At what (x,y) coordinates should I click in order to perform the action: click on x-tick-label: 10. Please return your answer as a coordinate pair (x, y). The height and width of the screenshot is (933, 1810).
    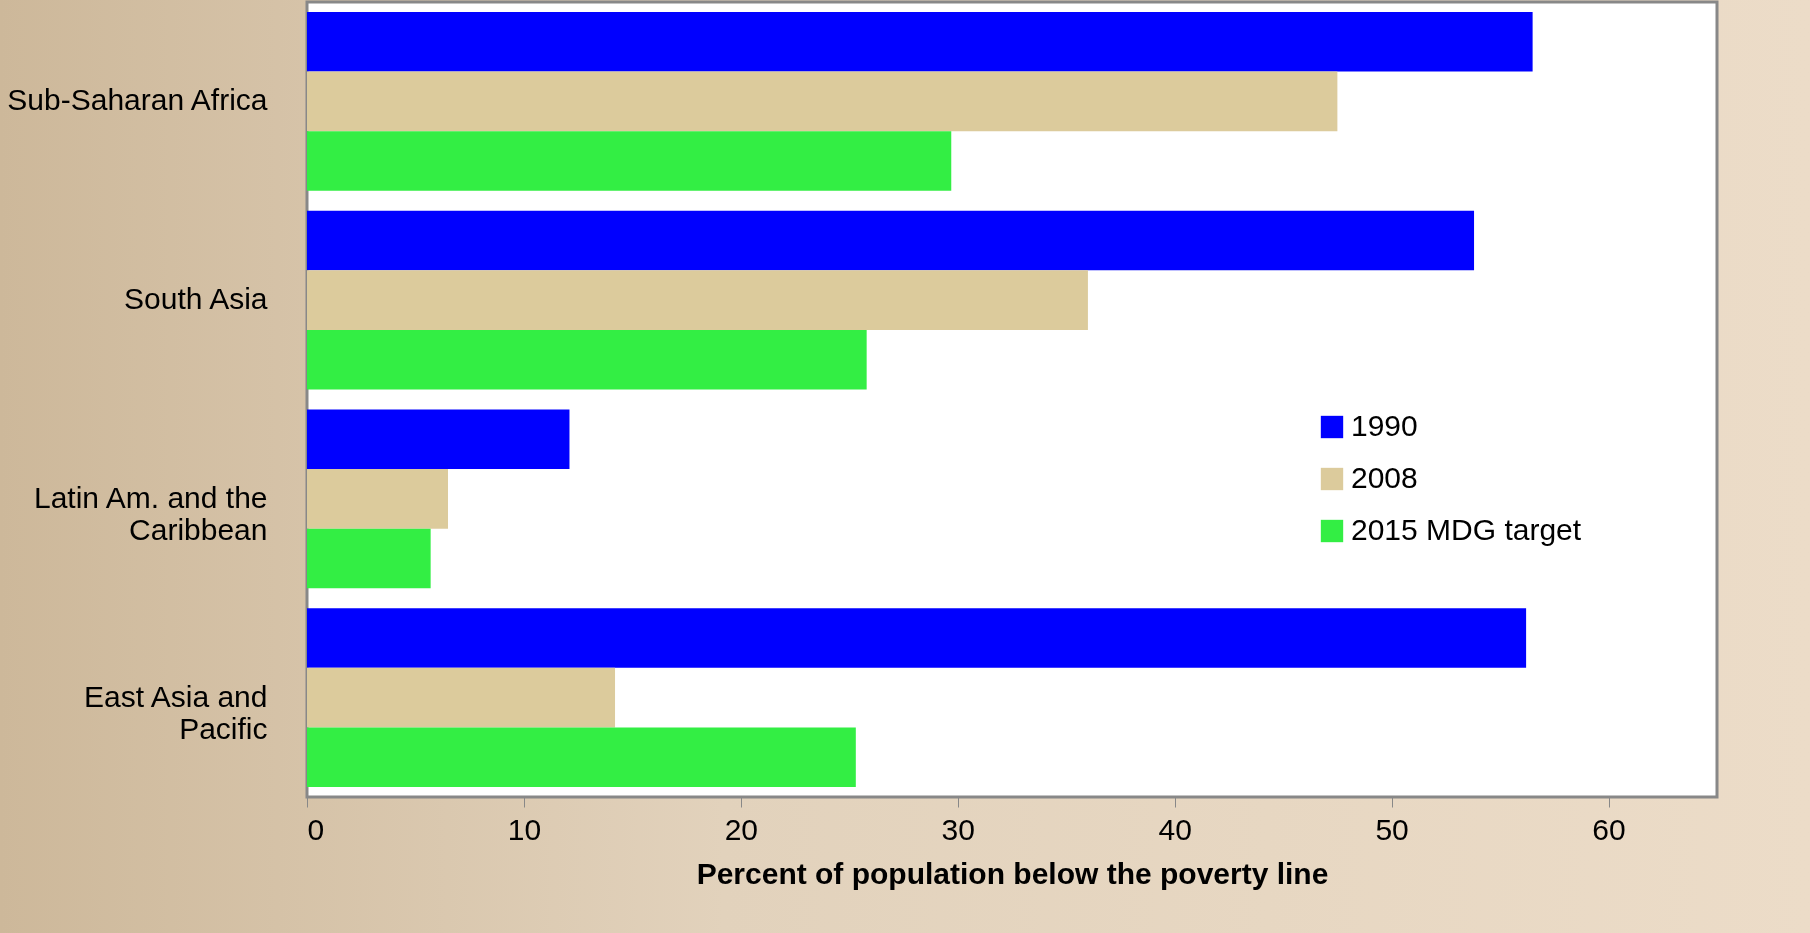
    Looking at the image, I should click on (524, 829).